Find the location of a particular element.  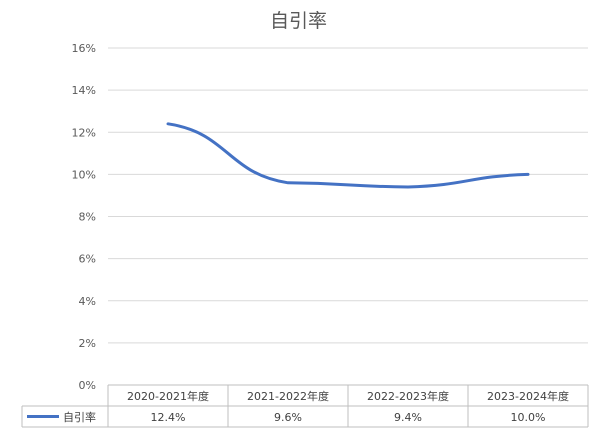

y-tick-label: 14% is located at coordinates (84, 90).